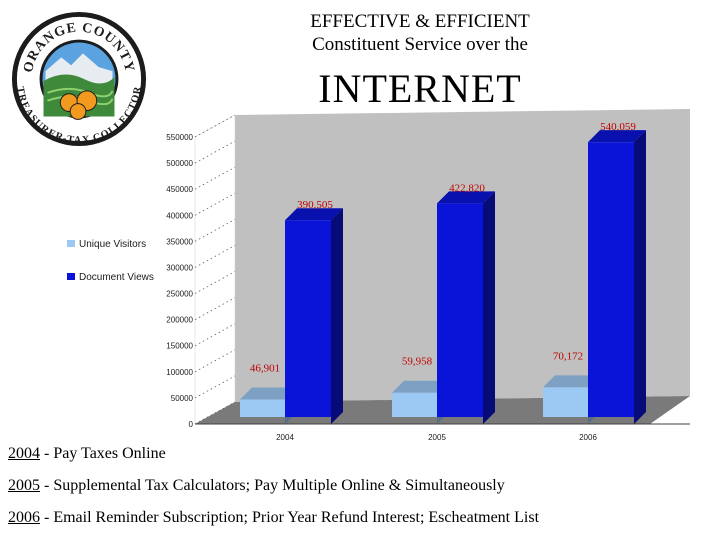  What do you see at coordinates (116, 277) in the screenshot?
I see `legend-label: Document Views` at bounding box center [116, 277].